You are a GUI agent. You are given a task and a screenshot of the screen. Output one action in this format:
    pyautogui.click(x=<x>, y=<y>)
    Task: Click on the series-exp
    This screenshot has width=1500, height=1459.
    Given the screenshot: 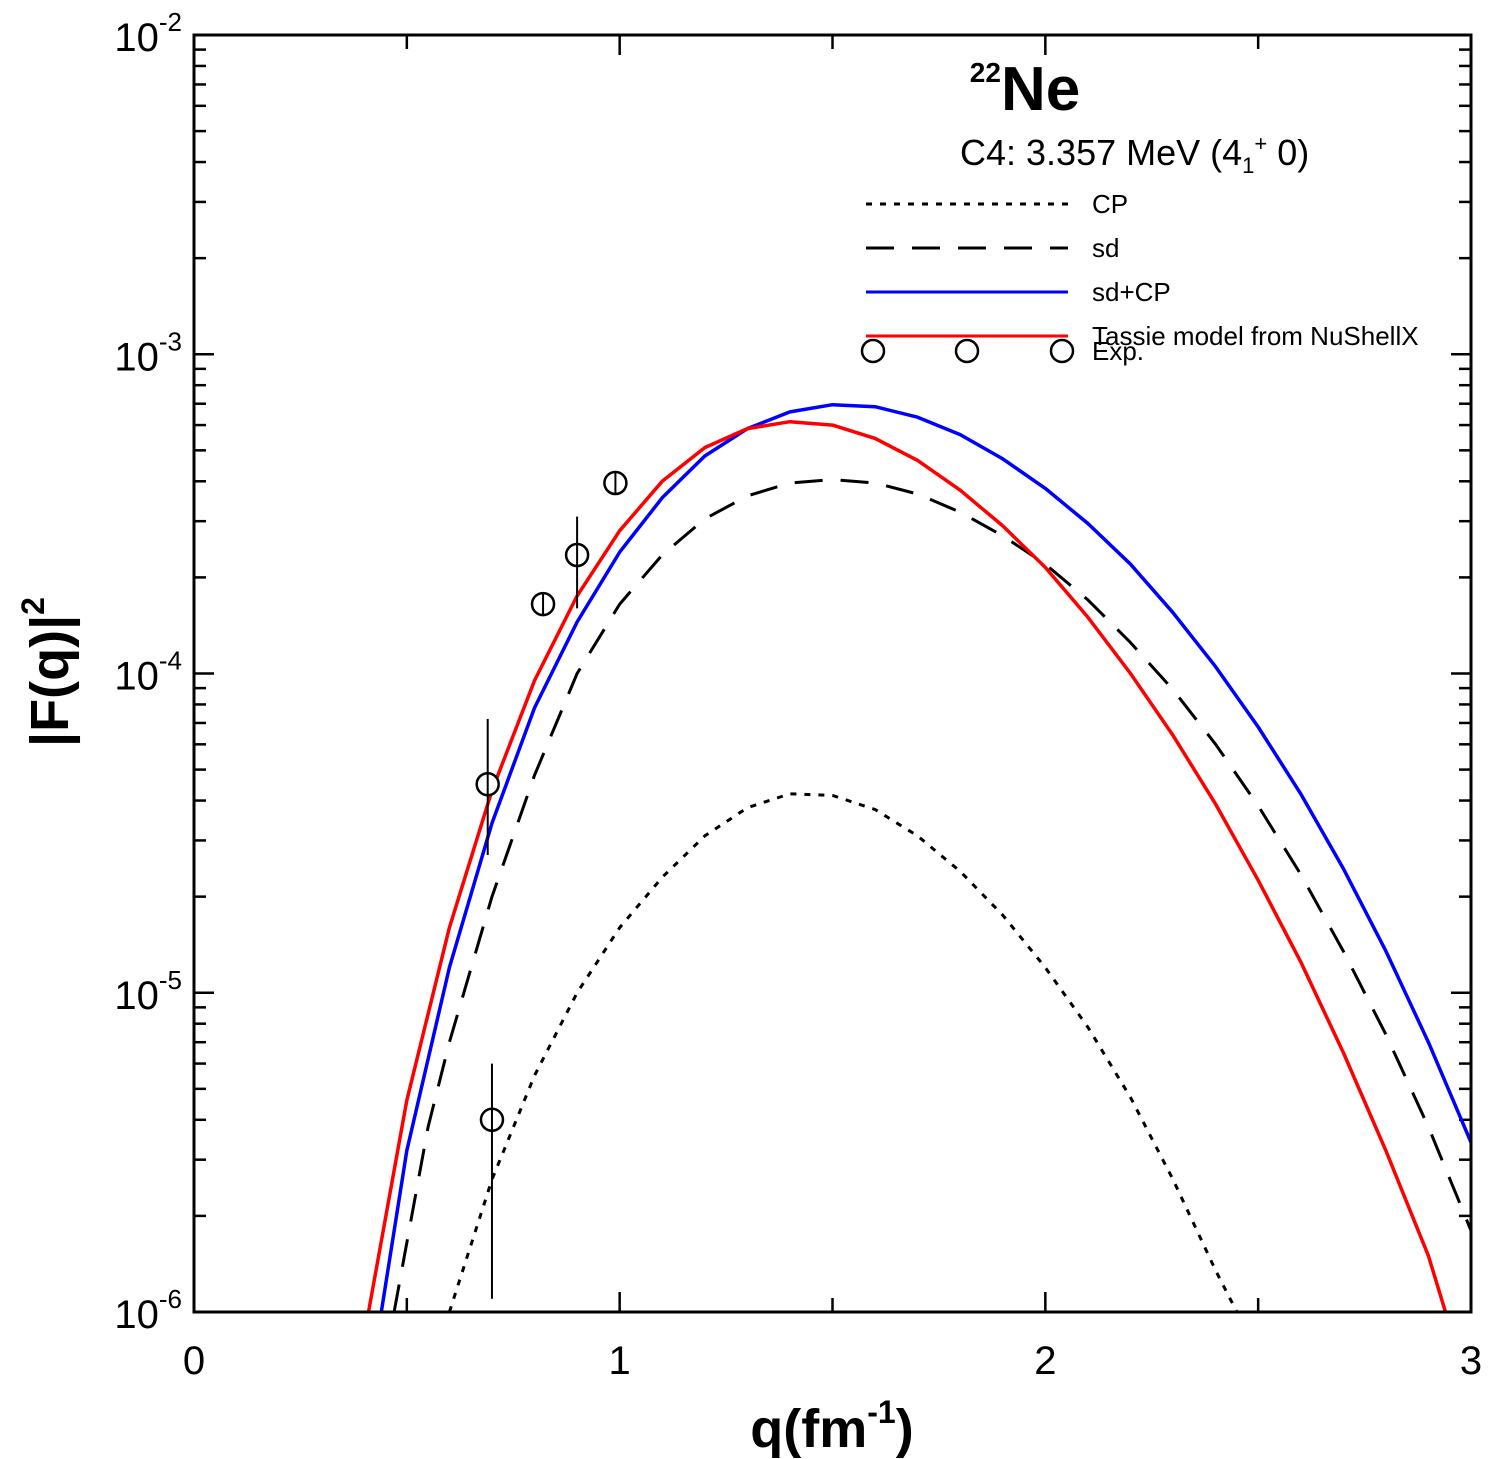 What is the action you would take?
    pyautogui.click(x=551, y=884)
    